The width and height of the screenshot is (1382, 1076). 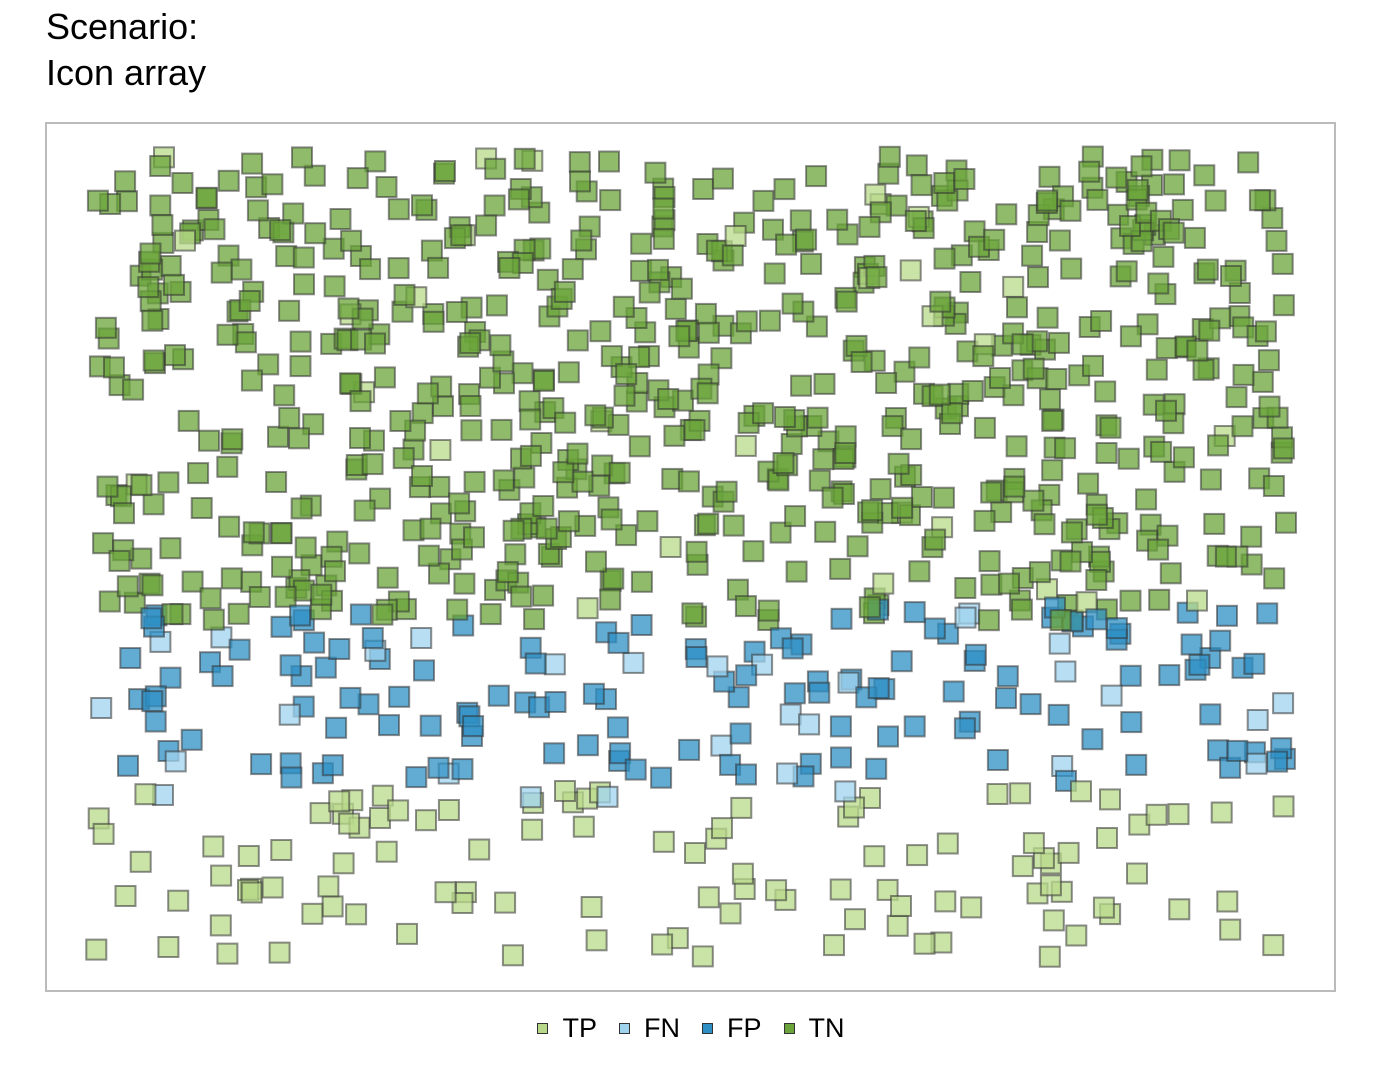 What do you see at coordinates (814, 1028) in the screenshot?
I see `legend-item-tn: TN` at bounding box center [814, 1028].